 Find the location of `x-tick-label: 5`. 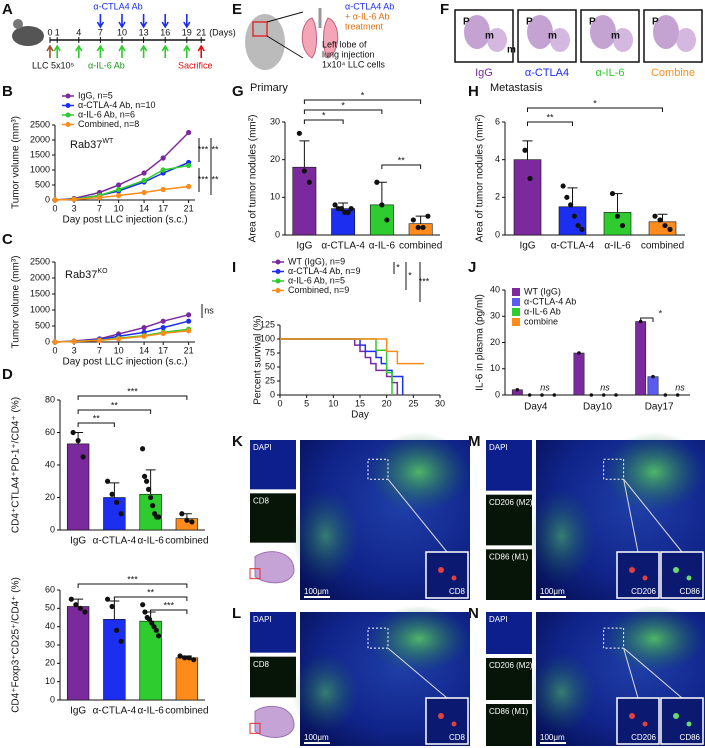

x-tick-label: 5 is located at coordinates (306, 403).